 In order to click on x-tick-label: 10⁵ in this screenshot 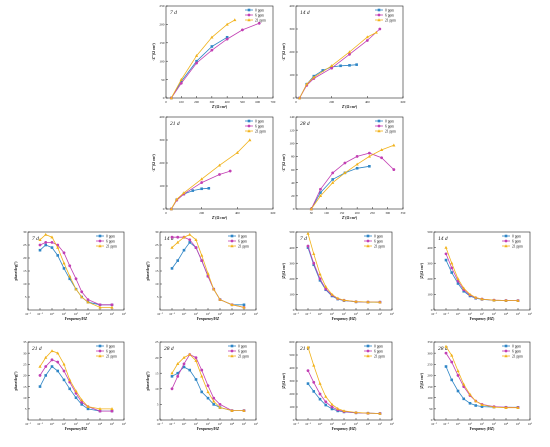, I will do `click(380, 424)`.